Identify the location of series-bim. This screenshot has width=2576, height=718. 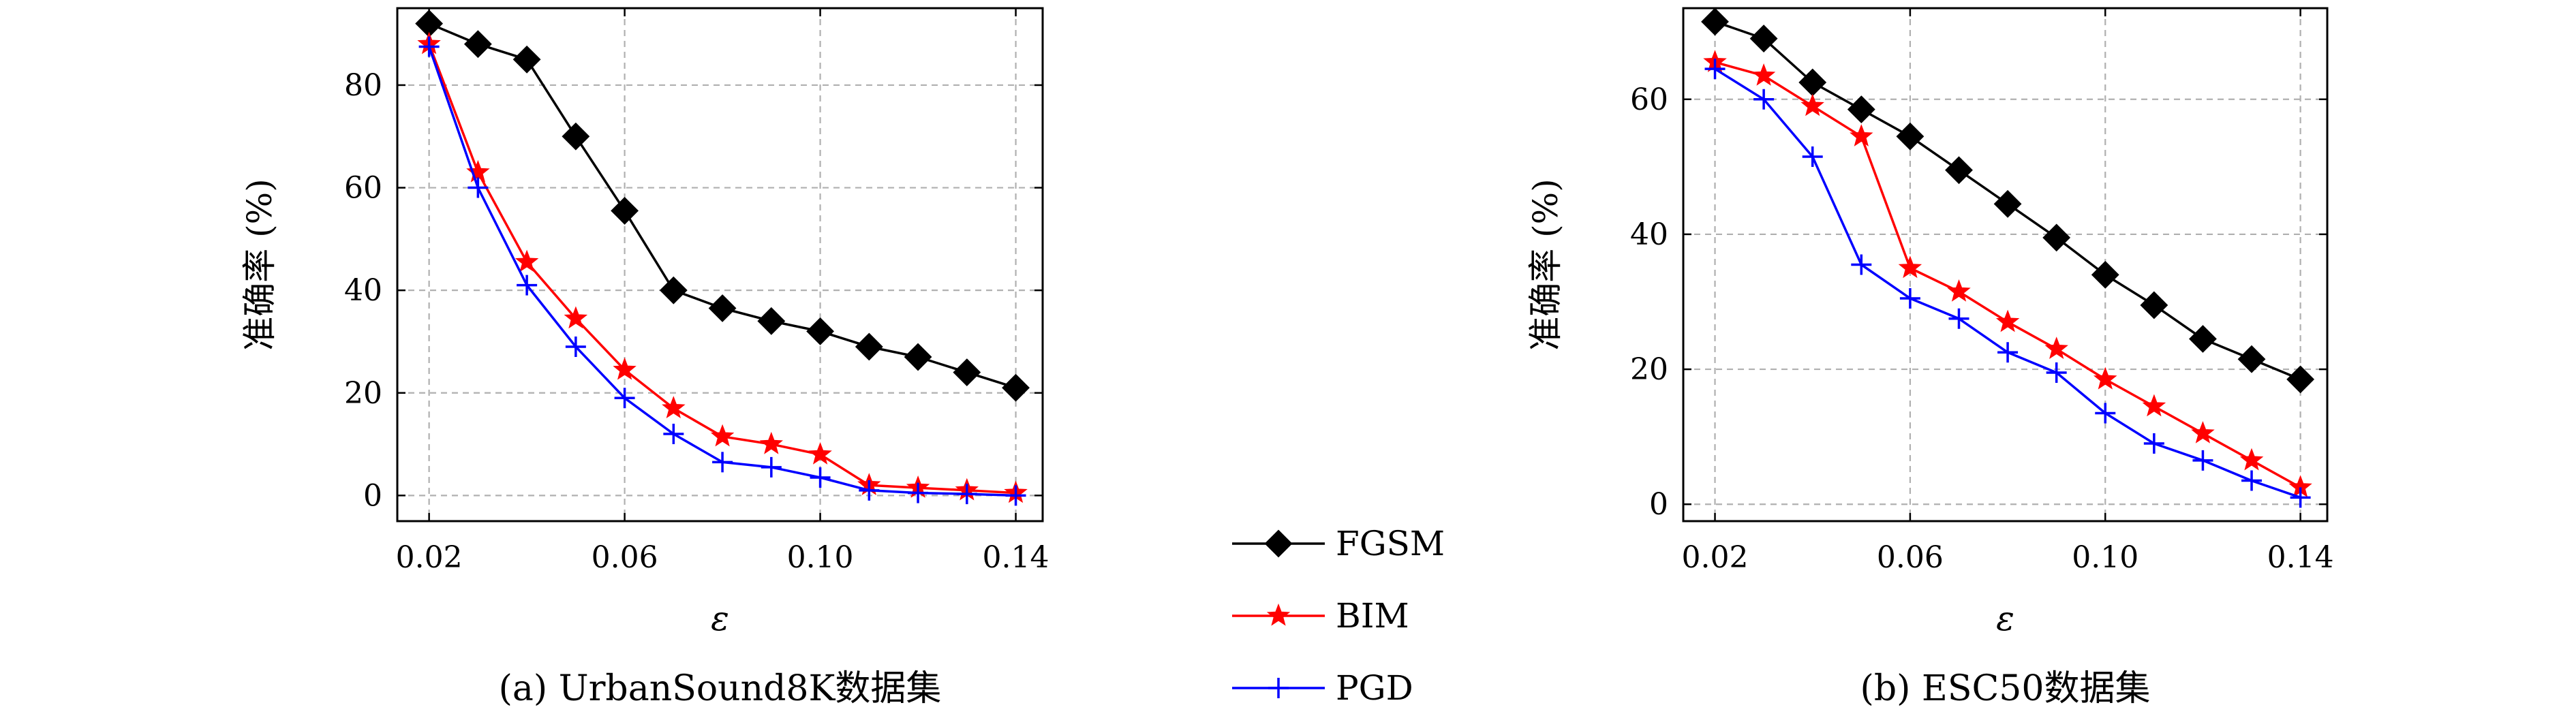
(2007, 274).